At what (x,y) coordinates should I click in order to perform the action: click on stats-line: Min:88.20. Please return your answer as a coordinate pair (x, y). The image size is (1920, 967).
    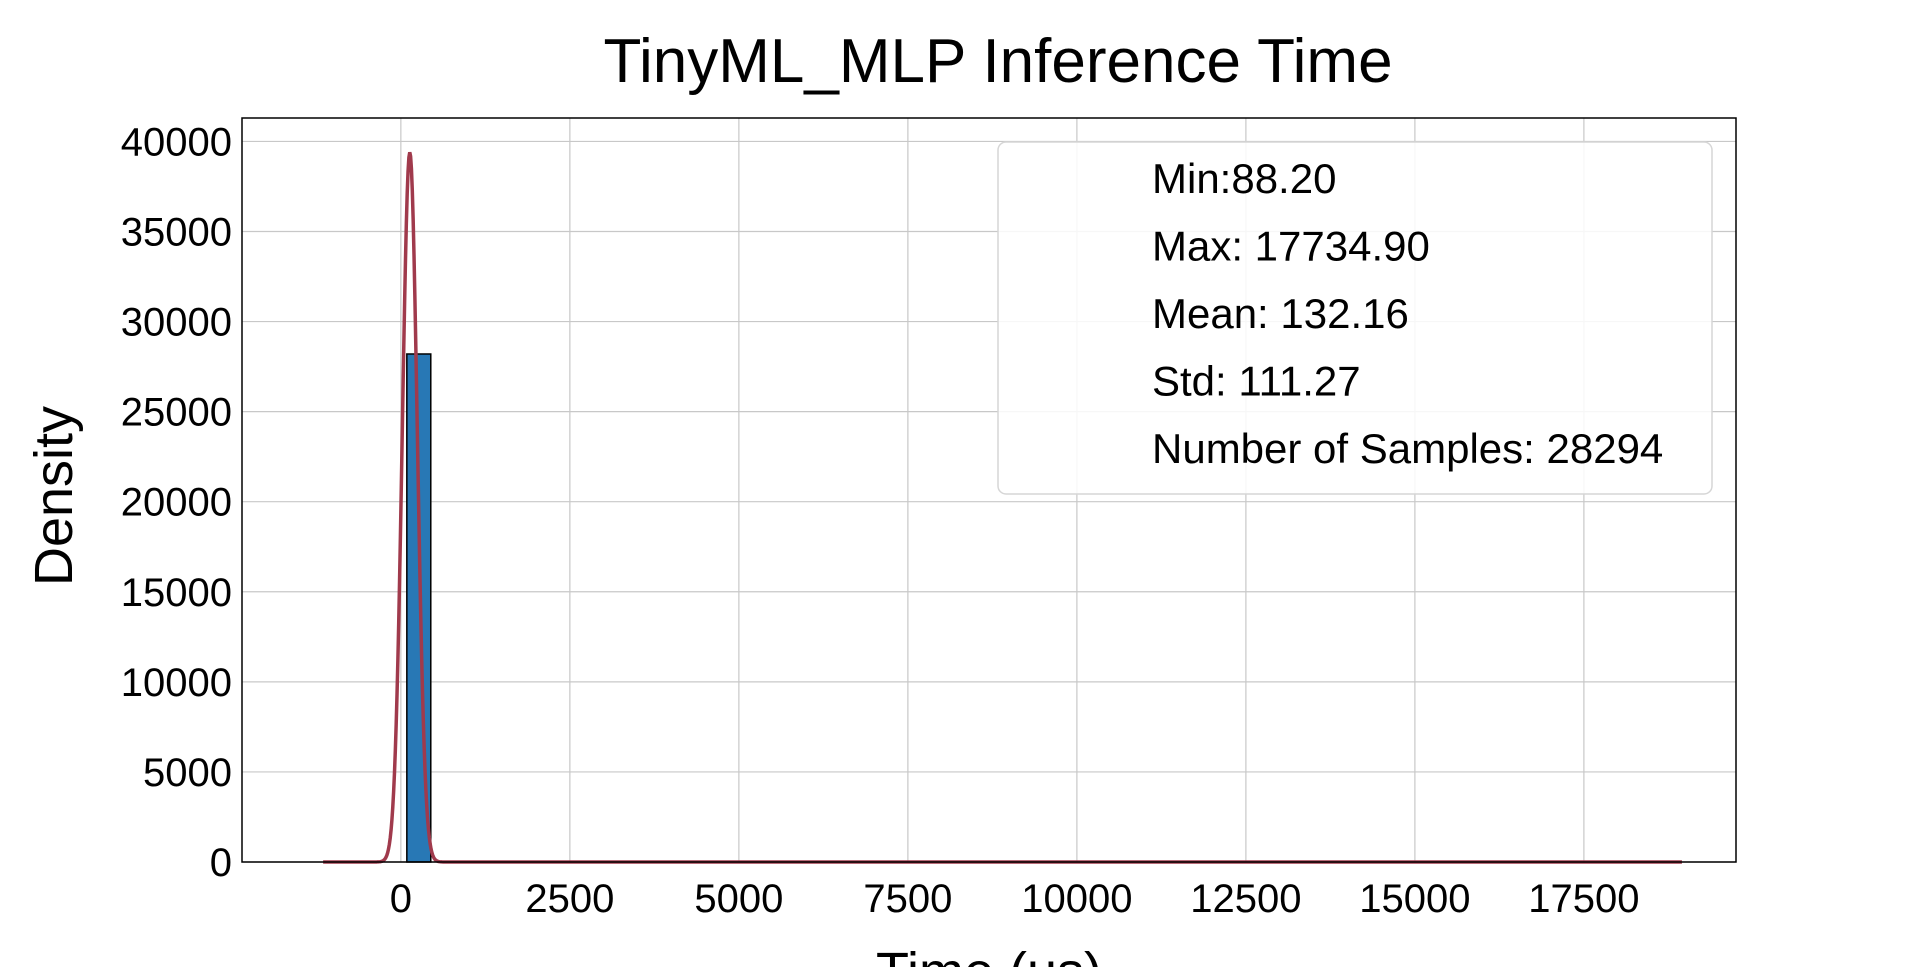
    Looking at the image, I should click on (1244, 178).